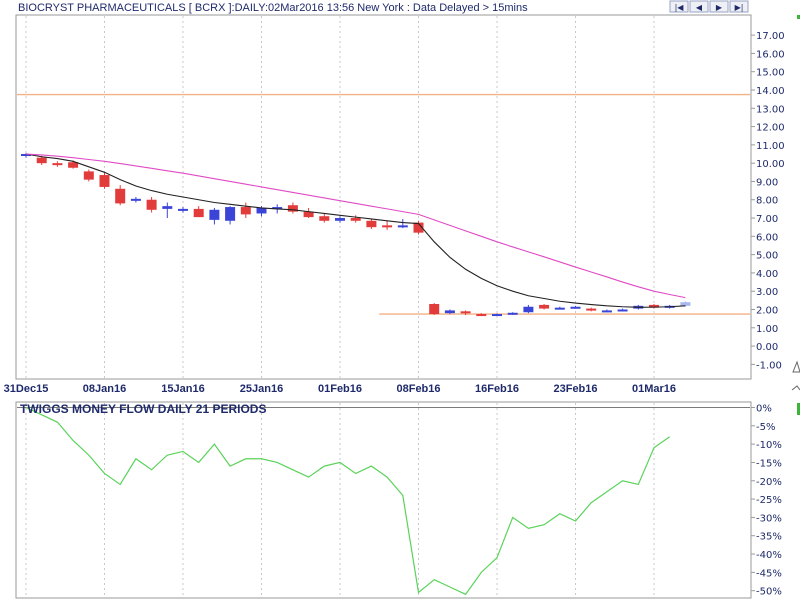  What do you see at coordinates (767, 237) in the screenshot?
I see `price-ytick-label: 6.00` at bounding box center [767, 237].